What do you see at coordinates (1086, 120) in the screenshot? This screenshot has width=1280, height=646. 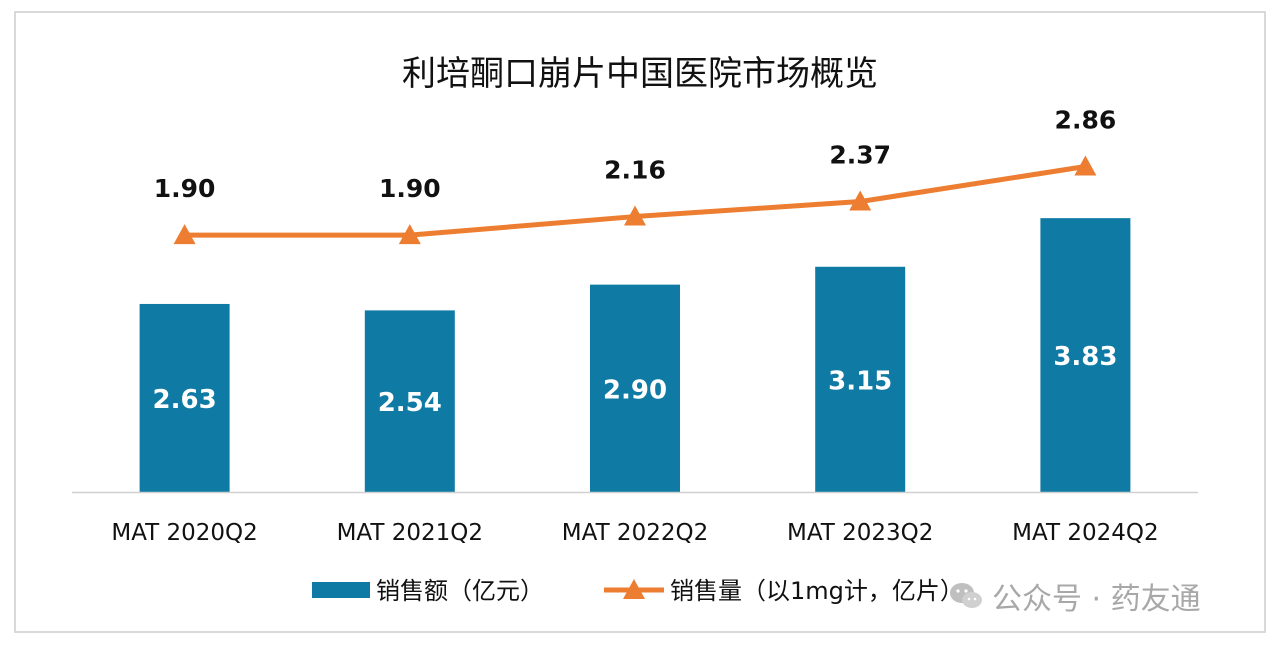 I see `line-label-5: 2.86` at bounding box center [1086, 120].